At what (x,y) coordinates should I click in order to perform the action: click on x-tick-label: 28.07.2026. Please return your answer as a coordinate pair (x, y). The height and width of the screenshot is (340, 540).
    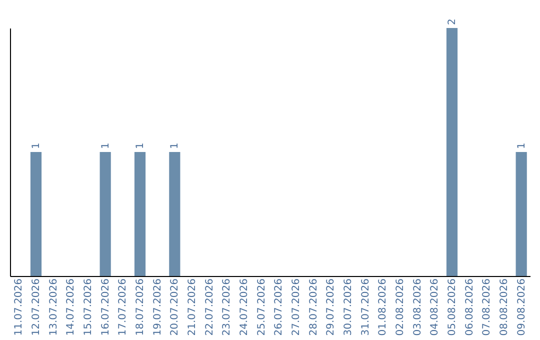
    Looking at the image, I should click on (314, 307).